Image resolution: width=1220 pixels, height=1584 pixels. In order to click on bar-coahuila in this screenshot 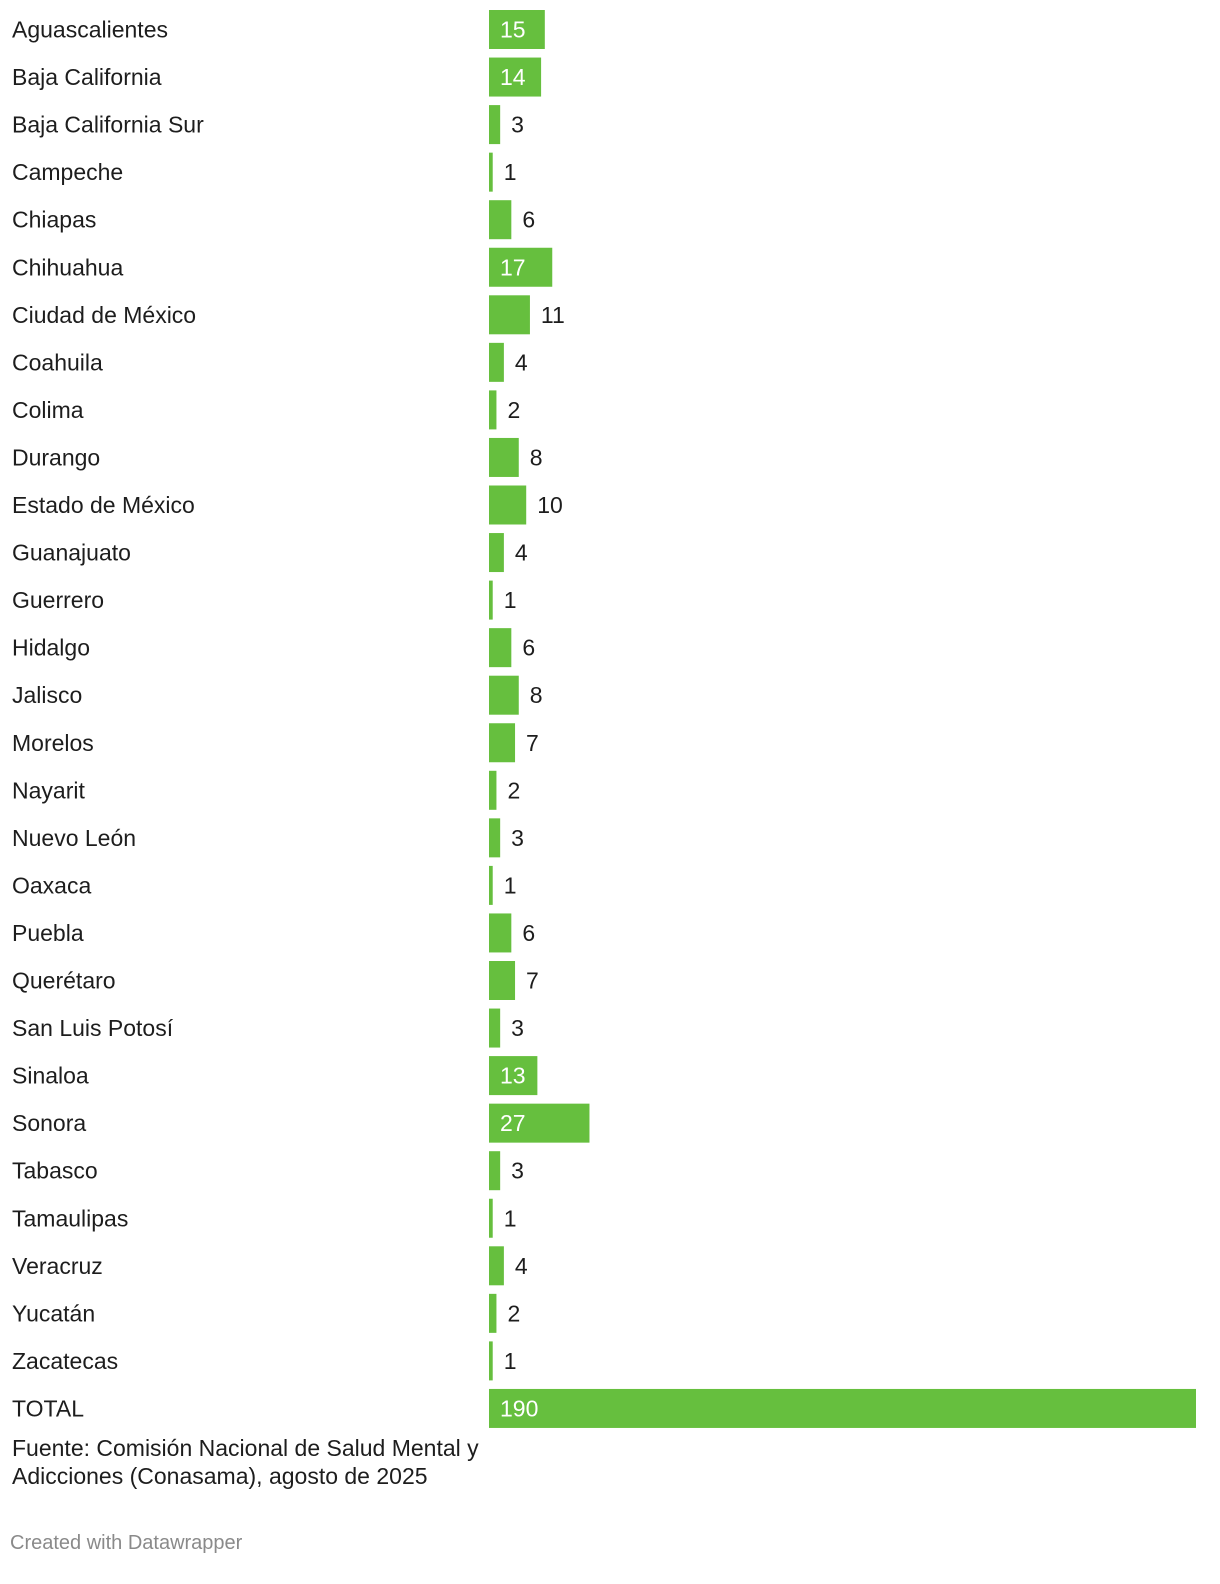, I will do `click(496, 362)`.